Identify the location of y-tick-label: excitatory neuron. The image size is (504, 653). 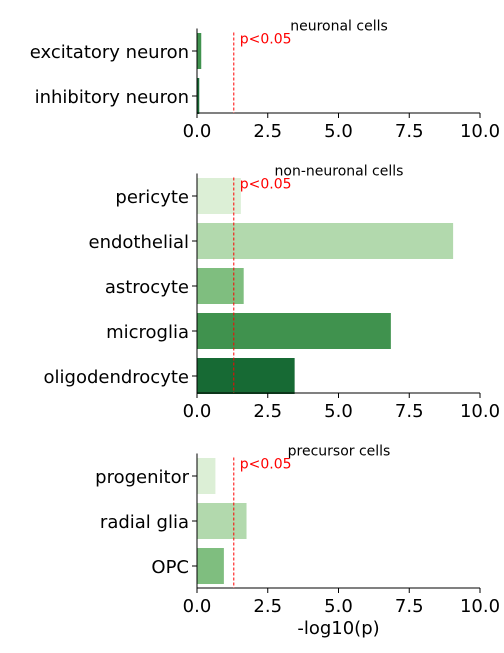
(109, 52).